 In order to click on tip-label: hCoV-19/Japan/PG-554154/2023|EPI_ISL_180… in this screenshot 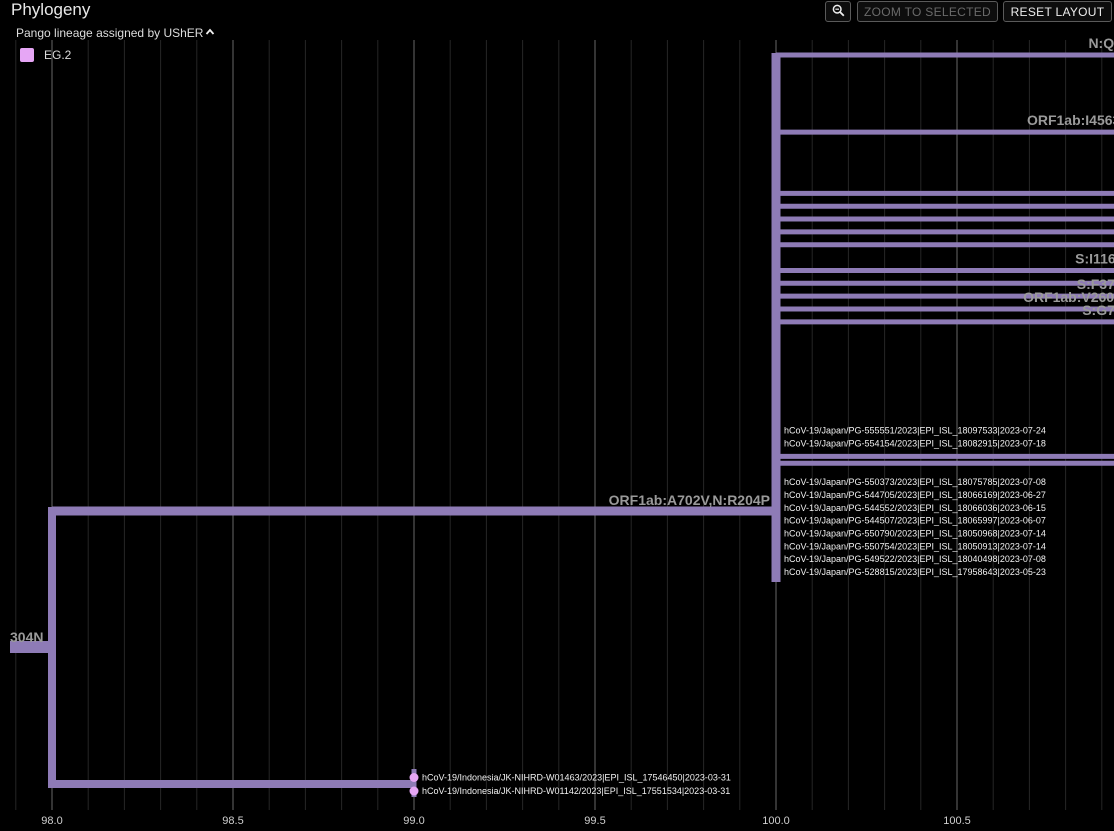, I will do `click(915, 444)`.